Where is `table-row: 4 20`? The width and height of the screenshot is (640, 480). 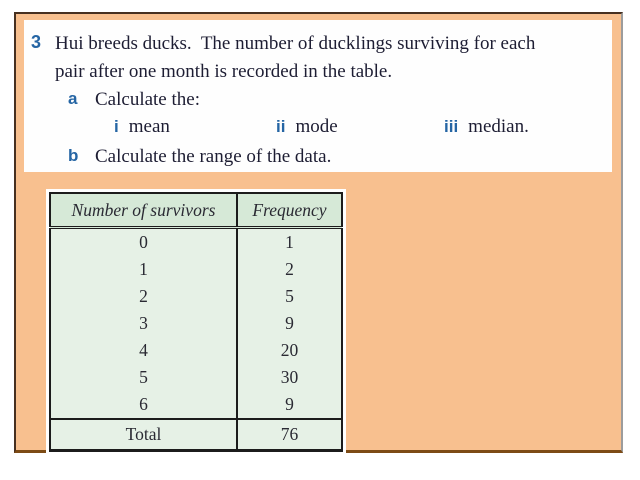 table-row: 4 20 is located at coordinates (196, 350).